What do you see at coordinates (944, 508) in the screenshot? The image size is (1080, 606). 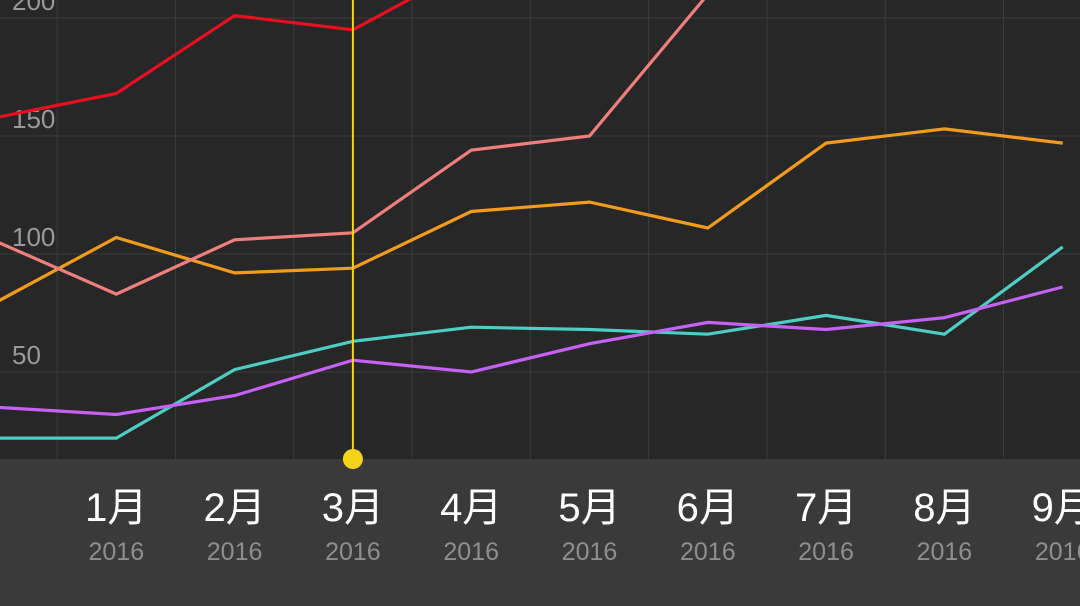 I see `x-tick-label: 8月` at bounding box center [944, 508].